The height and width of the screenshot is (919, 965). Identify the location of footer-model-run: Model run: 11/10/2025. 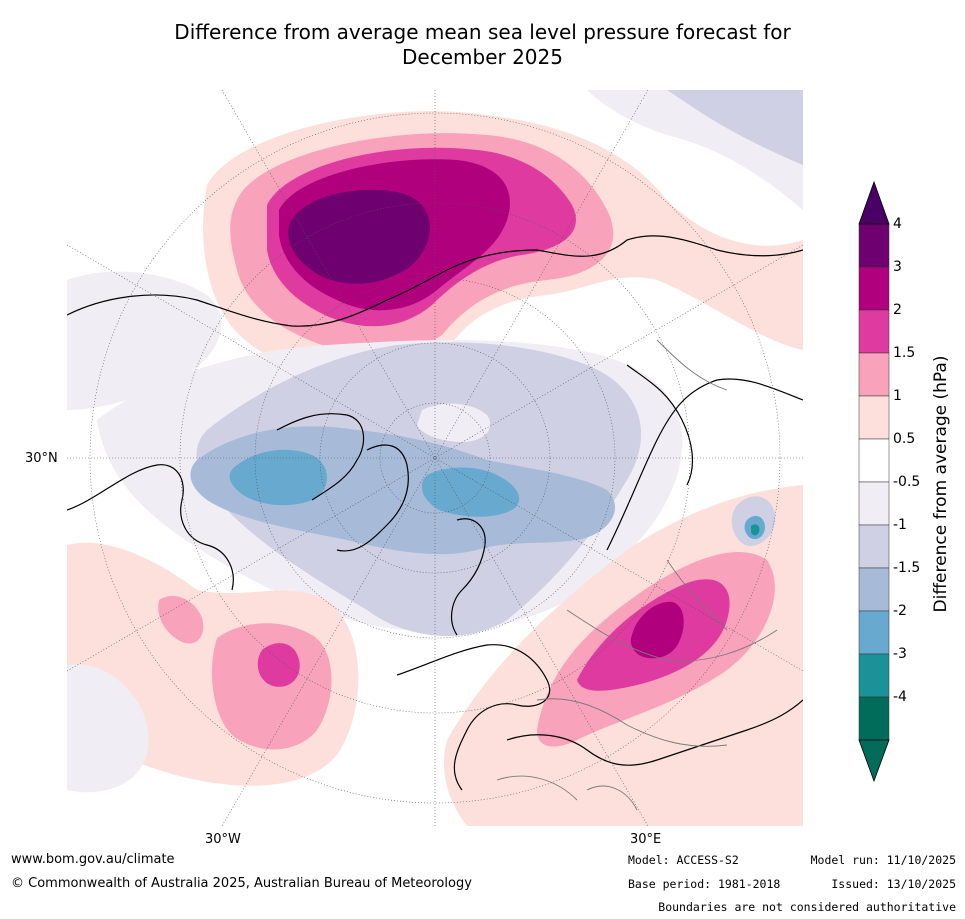
(883, 860).